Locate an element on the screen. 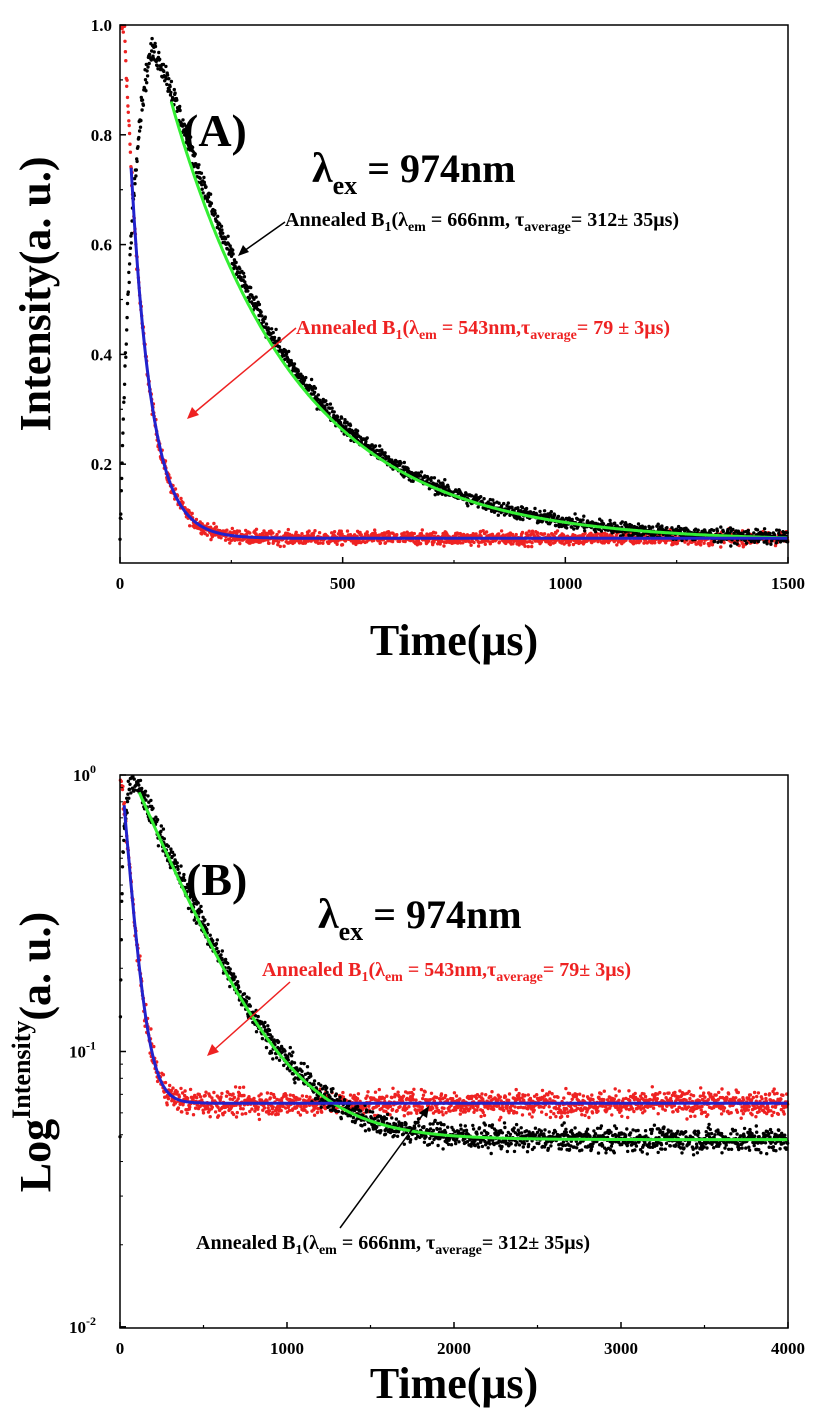 The width and height of the screenshot is (813, 1411). x-tick-label: 500 is located at coordinates (343, 583).